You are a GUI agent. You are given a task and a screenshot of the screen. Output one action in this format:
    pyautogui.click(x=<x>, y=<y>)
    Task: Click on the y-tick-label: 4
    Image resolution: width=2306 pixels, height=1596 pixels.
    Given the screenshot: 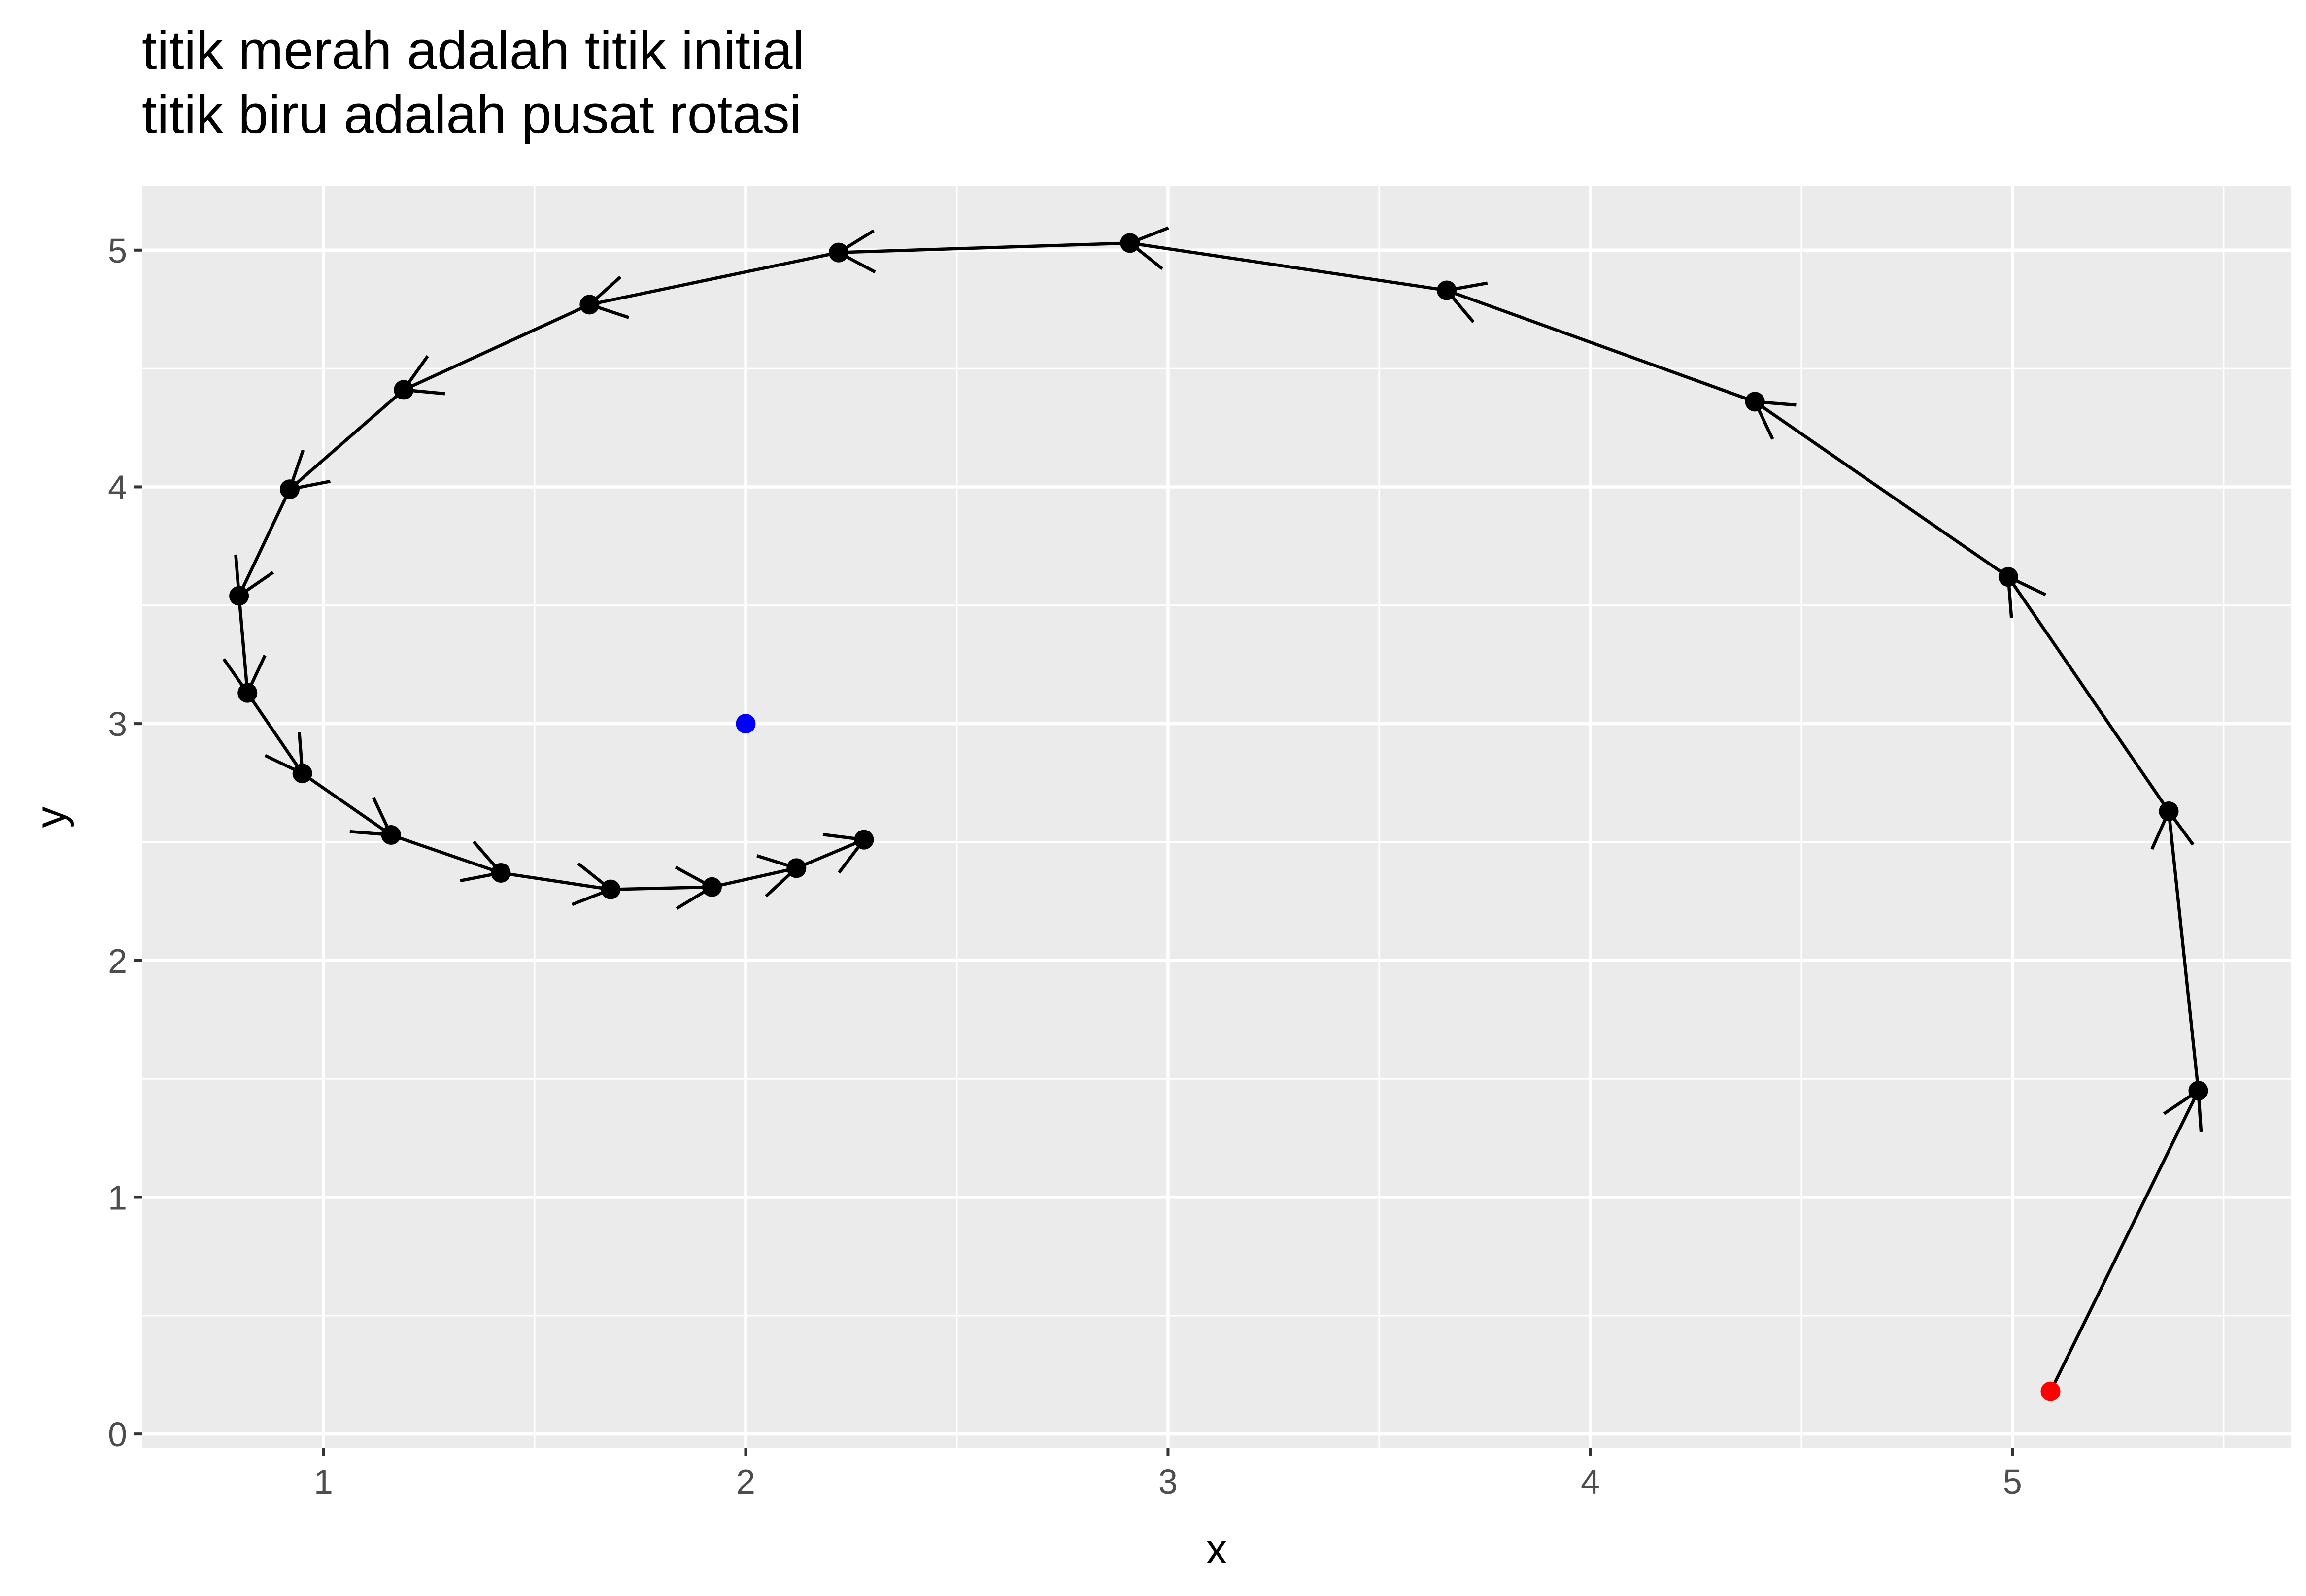 What is the action you would take?
    pyautogui.click(x=118, y=487)
    